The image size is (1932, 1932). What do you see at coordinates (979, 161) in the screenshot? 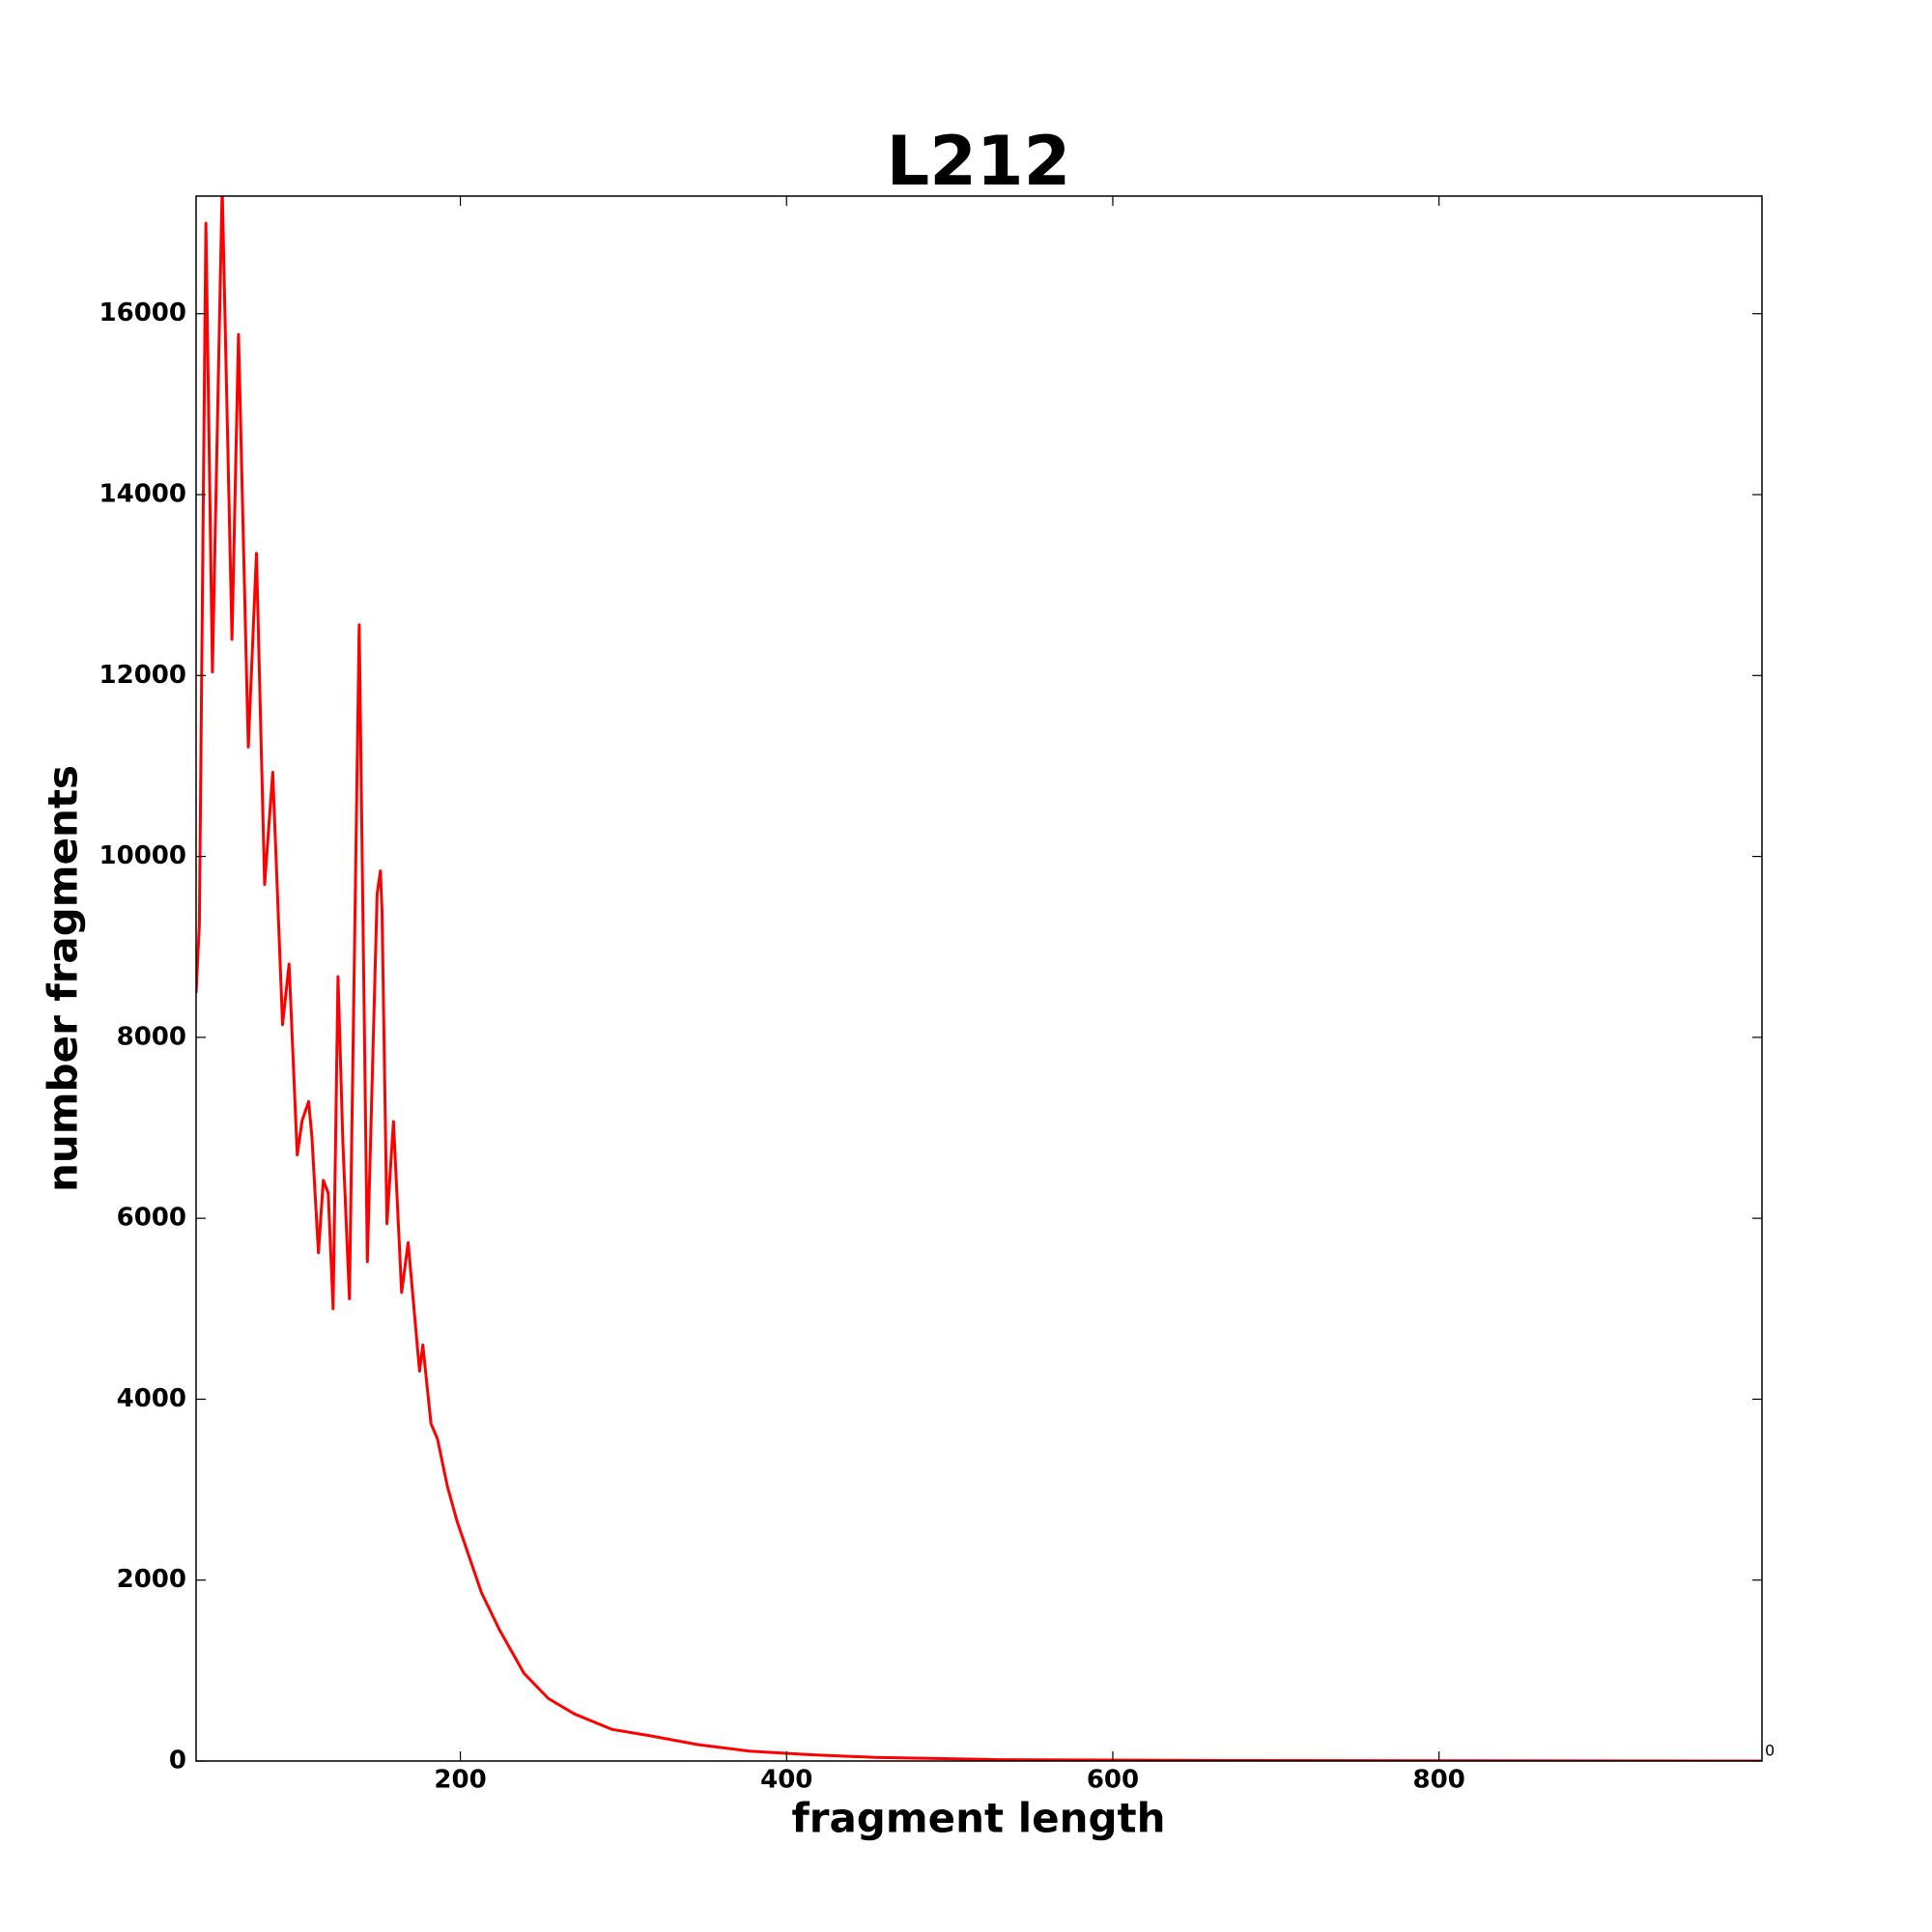
I see `chart-title: L212` at bounding box center [979, 161].